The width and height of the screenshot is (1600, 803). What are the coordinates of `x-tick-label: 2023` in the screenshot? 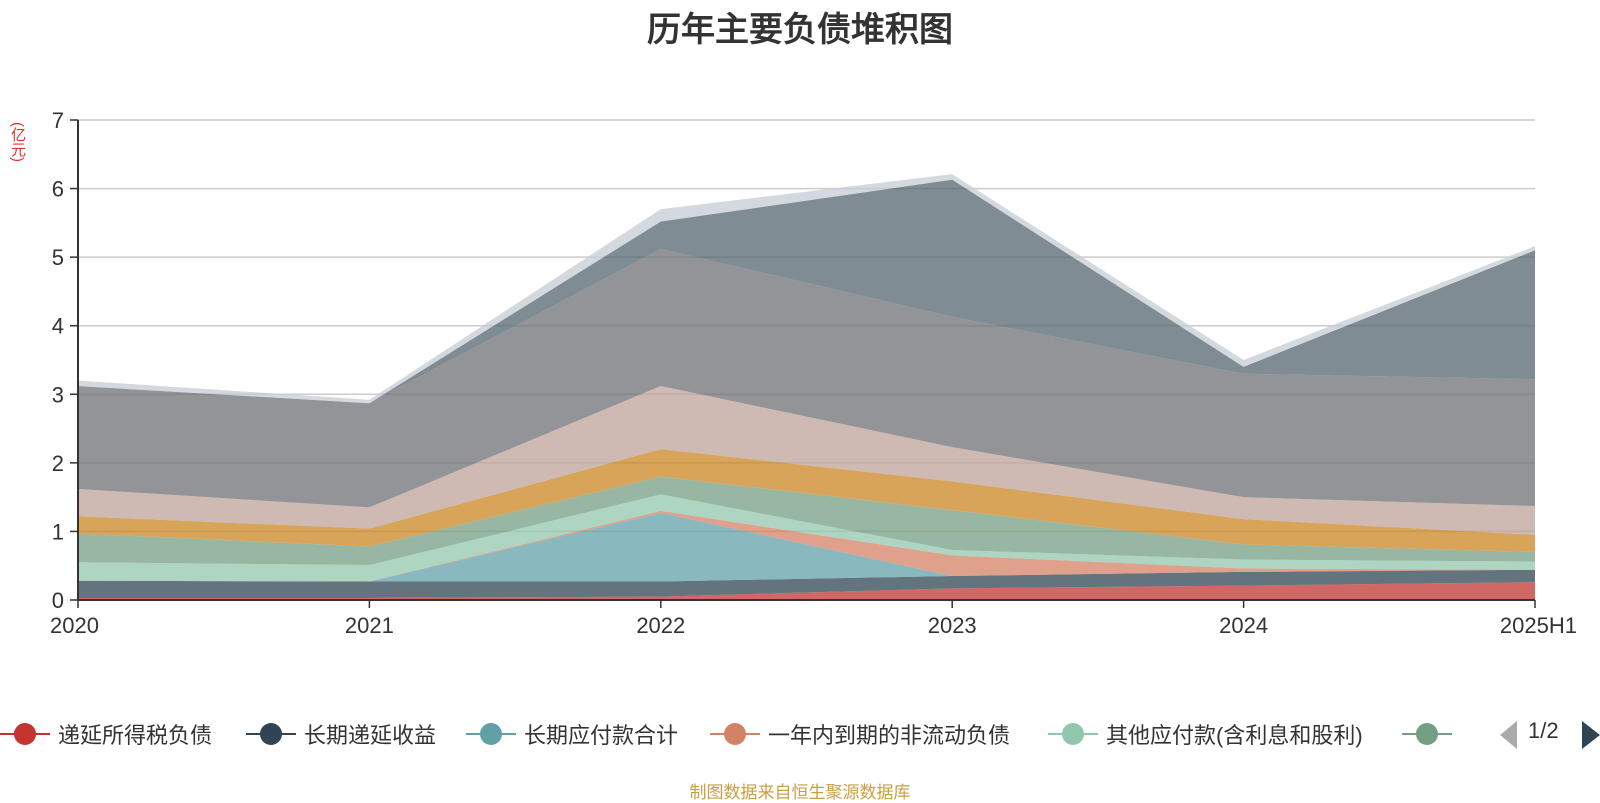 It's located at (952, 625).